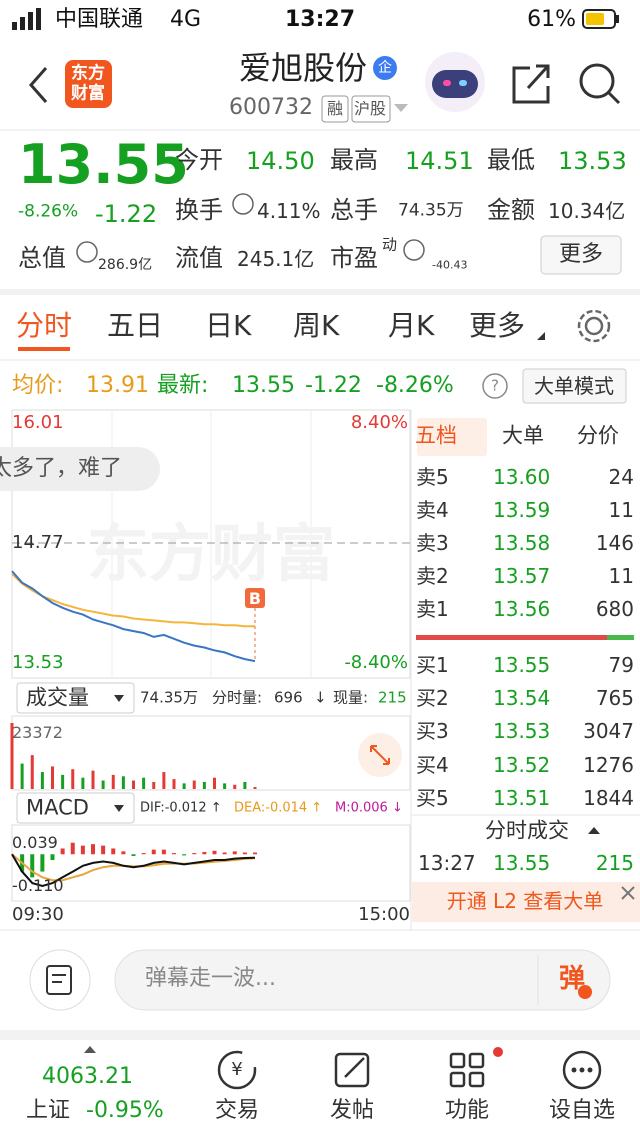 This screenshot has width=640, height=1136. I want to click on index-name: 上证, so click(48, 1110).